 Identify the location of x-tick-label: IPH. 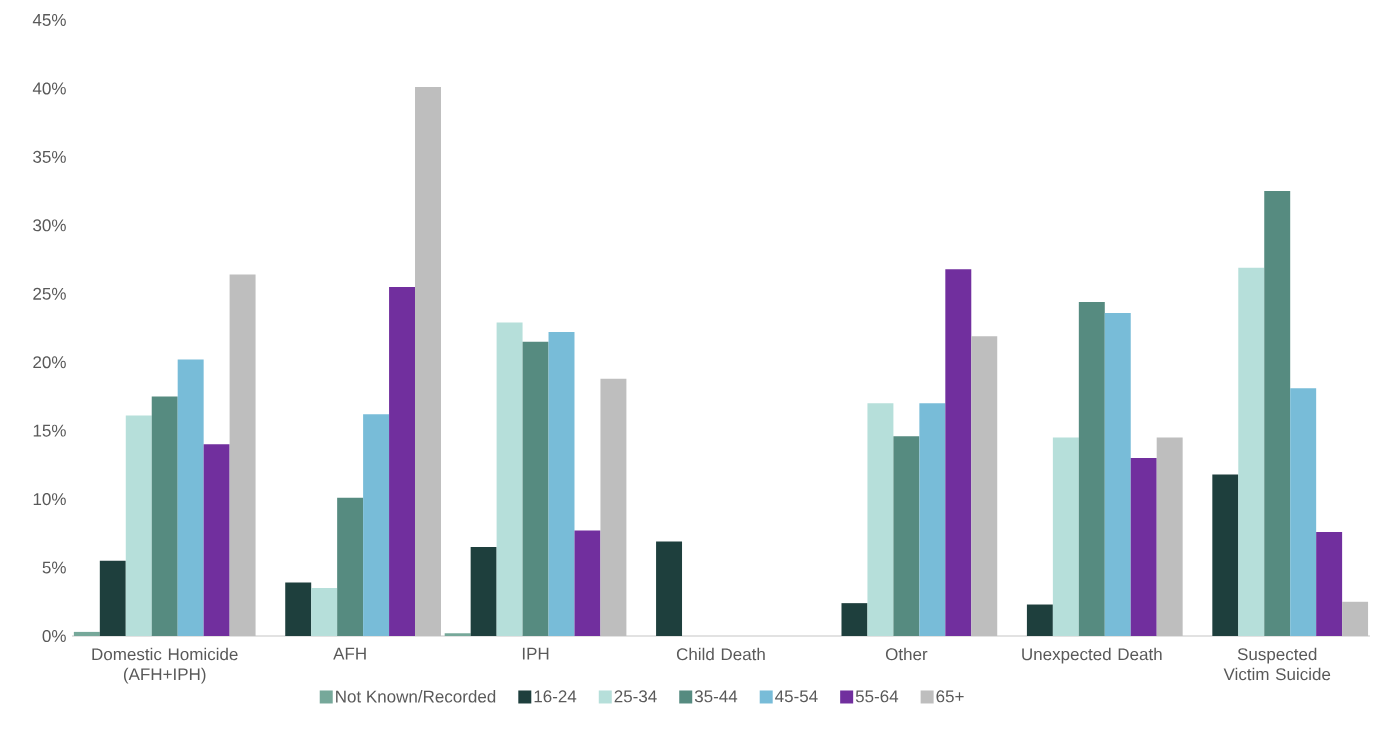
(535, 653).